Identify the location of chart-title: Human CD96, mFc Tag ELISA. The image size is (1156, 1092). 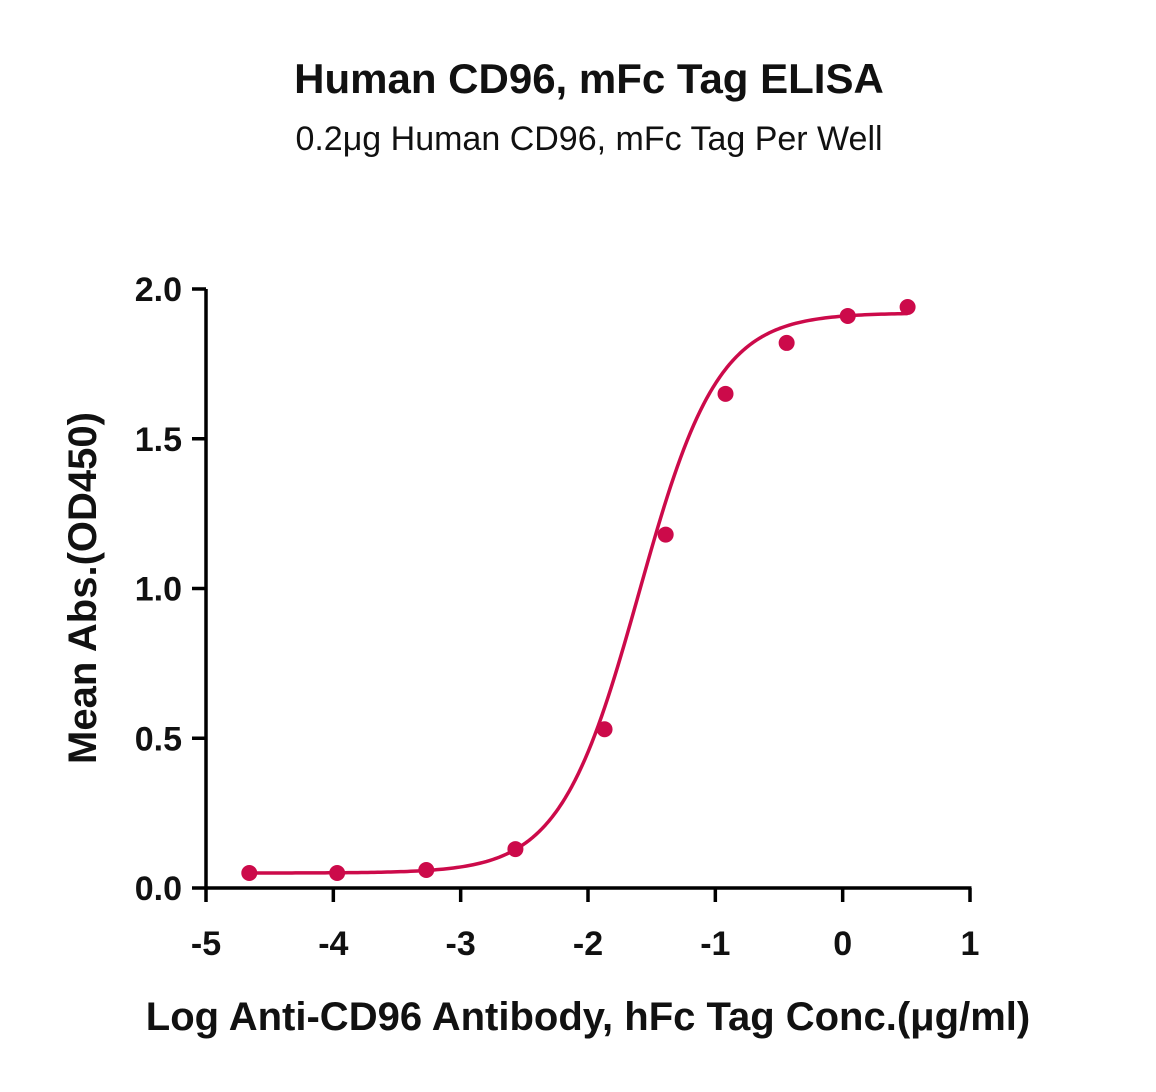
(589, 78).